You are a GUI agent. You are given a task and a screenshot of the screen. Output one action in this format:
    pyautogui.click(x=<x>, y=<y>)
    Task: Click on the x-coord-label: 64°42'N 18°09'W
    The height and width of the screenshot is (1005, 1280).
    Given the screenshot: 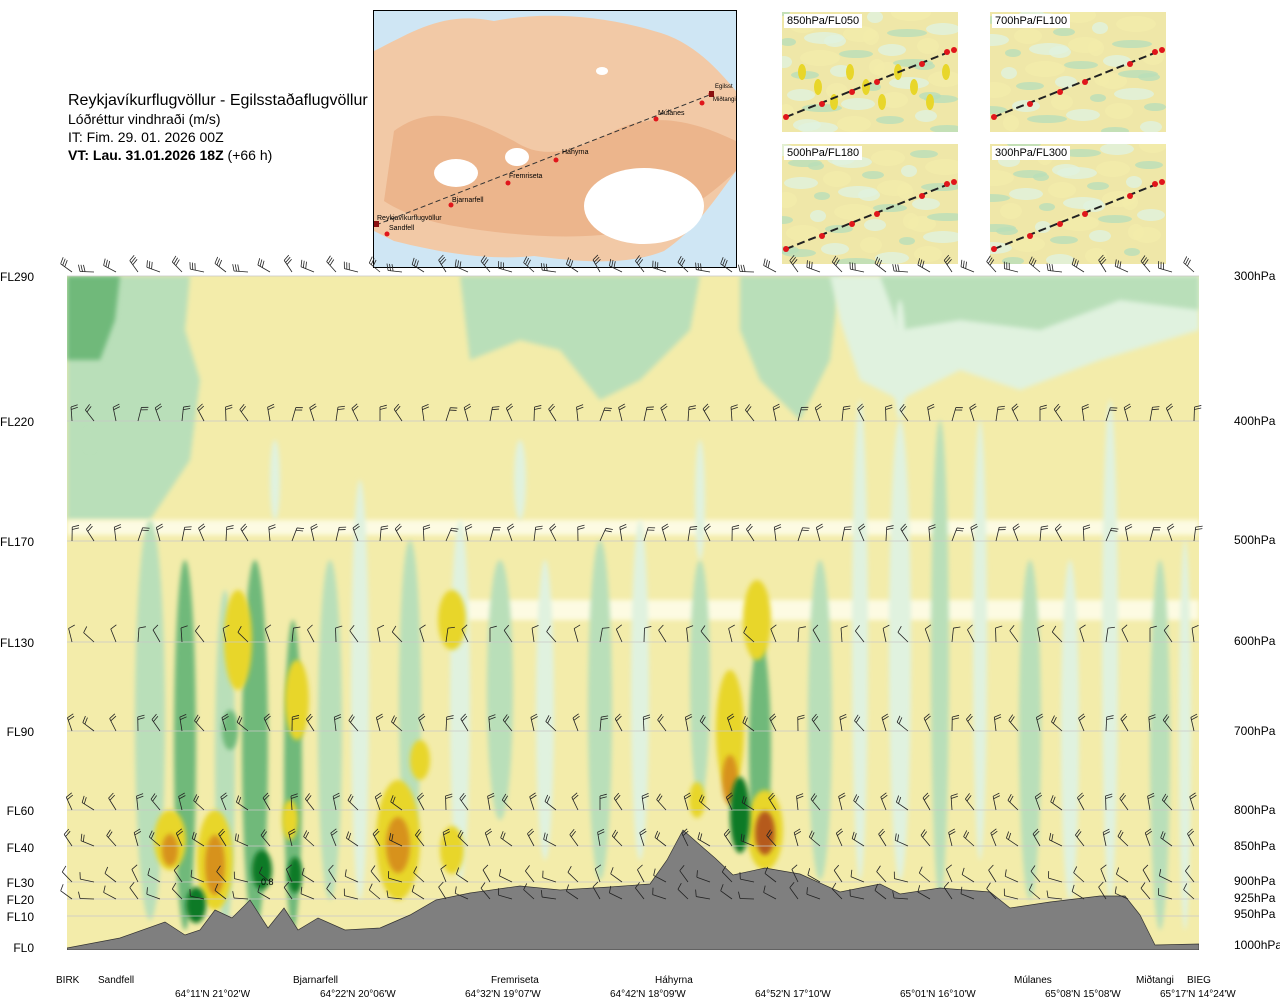 What is the action you would take?
    pyautogui.click(x=648, y=994)
    